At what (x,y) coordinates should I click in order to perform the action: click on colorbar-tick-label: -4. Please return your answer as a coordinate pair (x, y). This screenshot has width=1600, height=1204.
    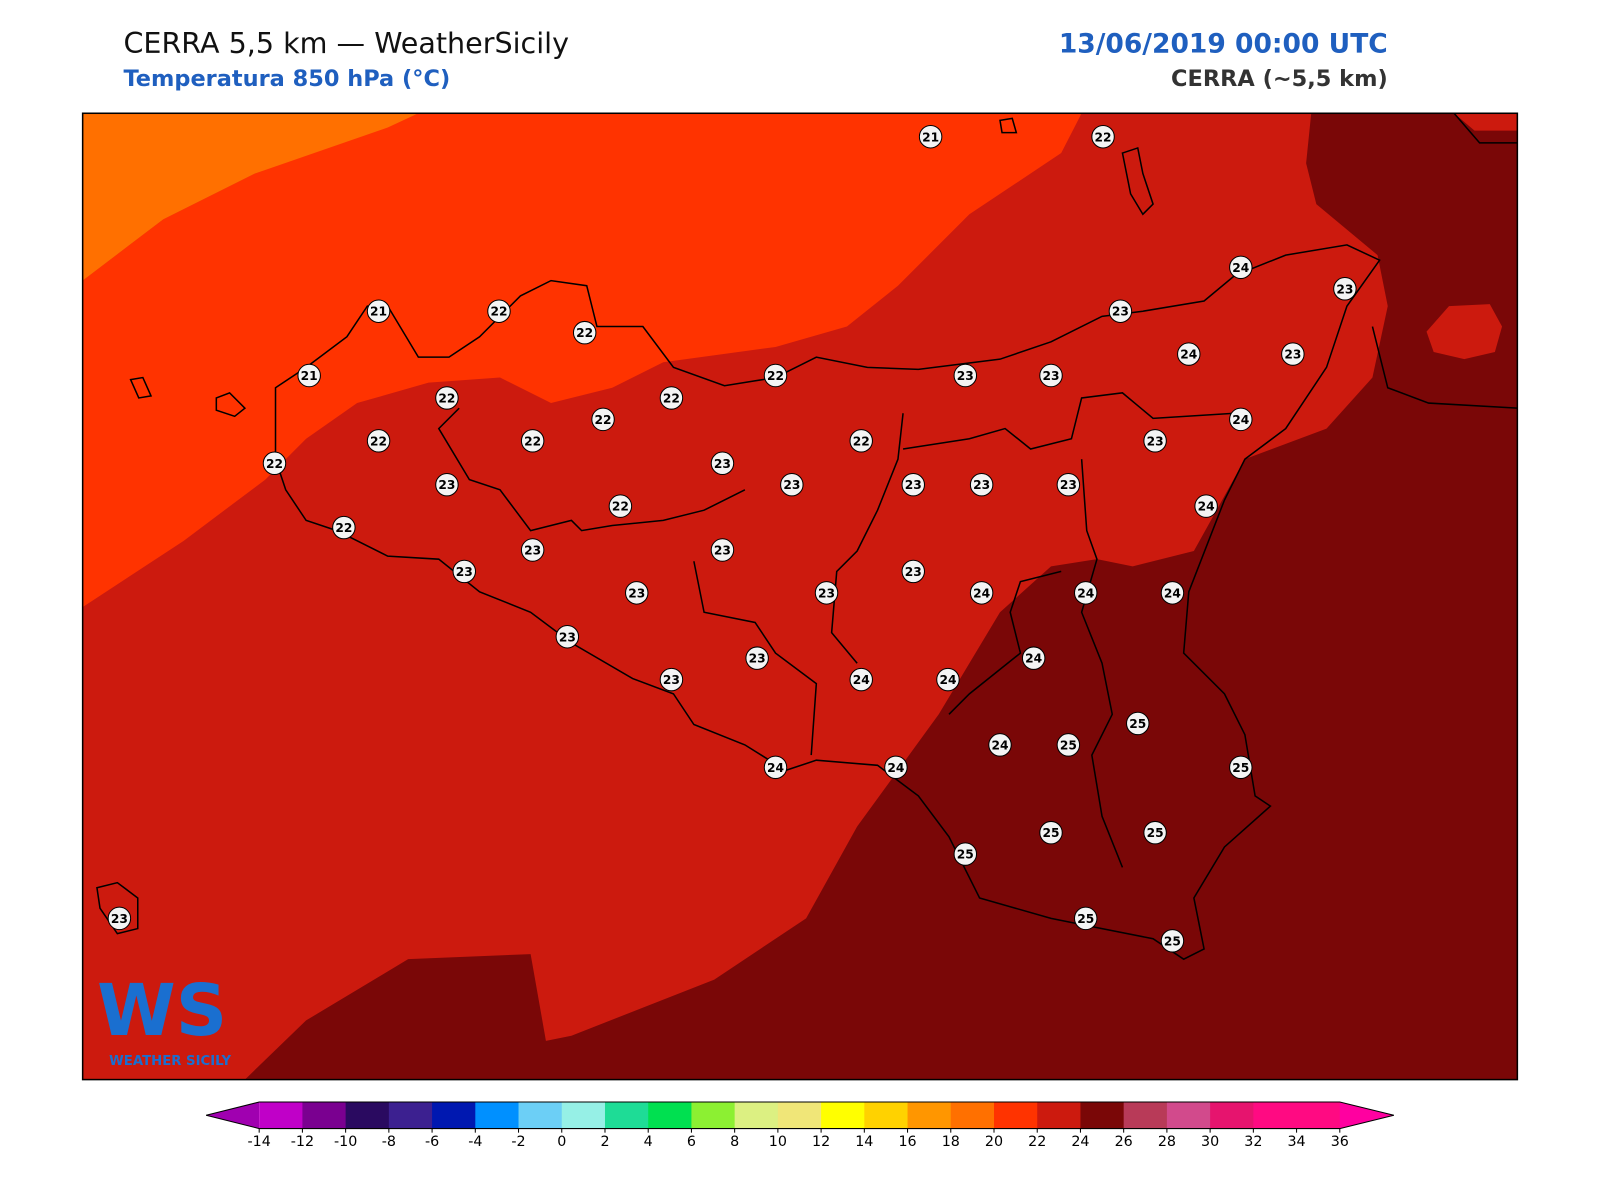
    Looking at the image, I should click on (475, 1142).